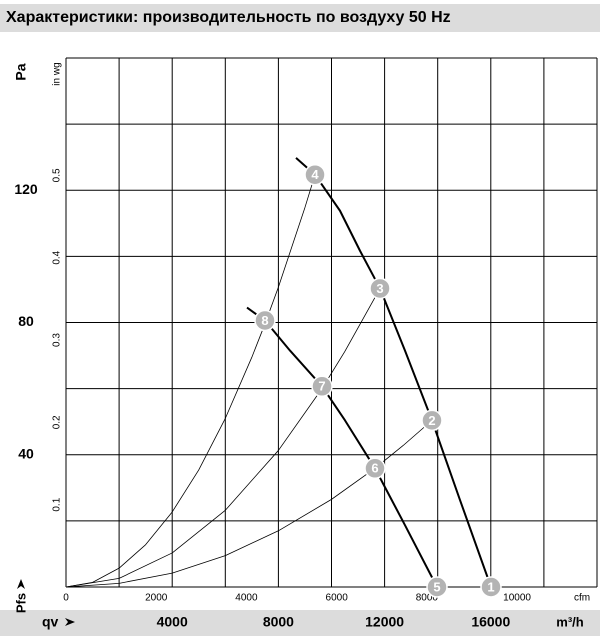 This screenshot has width=600, height=642. I want to click on x2-tick-label: 4000, so click(246, 598).